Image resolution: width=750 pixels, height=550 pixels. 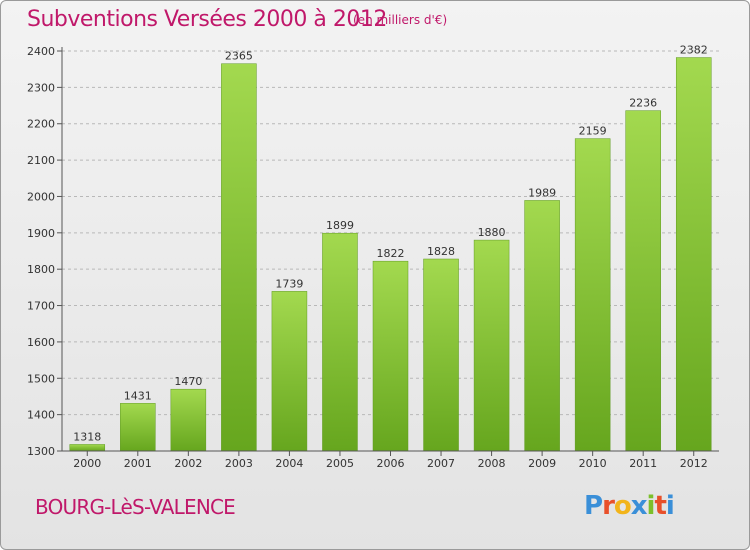 I want to click on logo-letter: r, so click(x=608, y=506).